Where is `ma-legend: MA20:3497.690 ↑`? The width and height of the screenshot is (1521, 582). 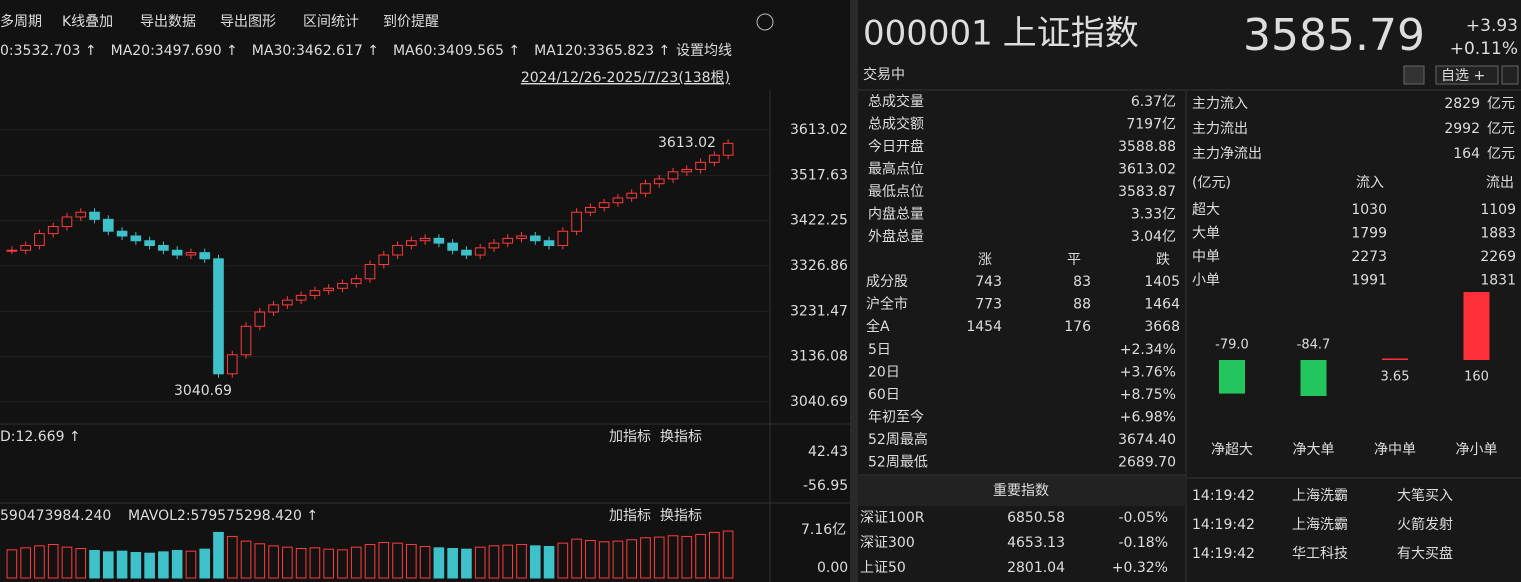 ma-legend: MA20:3497.690 ↑ is located at coordinates (174, 51).